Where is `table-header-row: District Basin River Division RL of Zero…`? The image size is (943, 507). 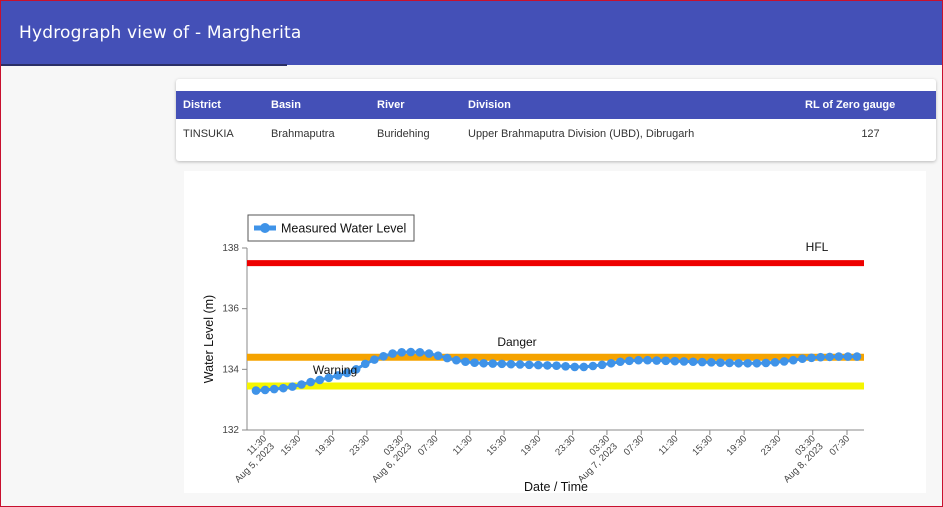 table-header-row: District Basin River Division RL of Zero… is located at coordinates (556, 105).